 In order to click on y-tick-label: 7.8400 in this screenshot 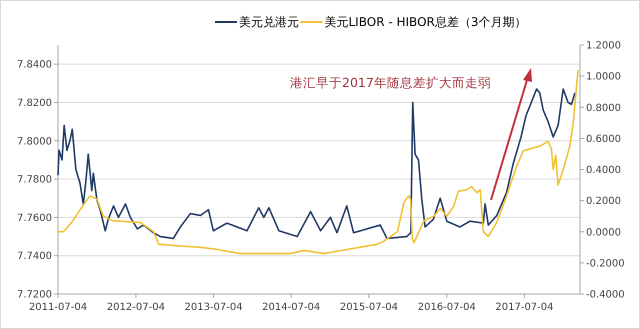, I will do `click(34, 65)`.